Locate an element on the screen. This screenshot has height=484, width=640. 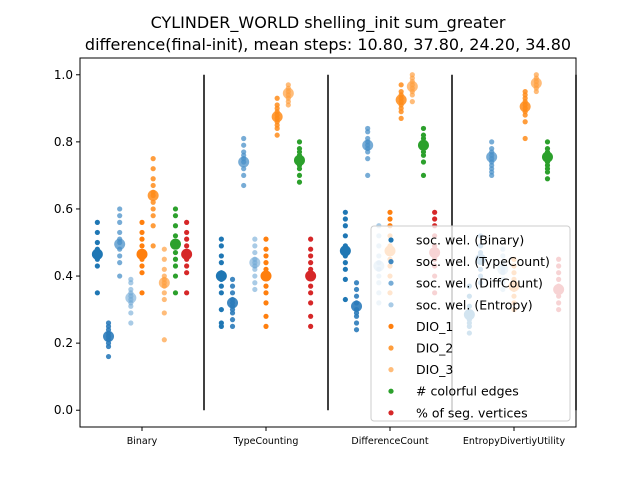
legend-label: soc. wel. (Entropy) is located at coordinates (474, 304).